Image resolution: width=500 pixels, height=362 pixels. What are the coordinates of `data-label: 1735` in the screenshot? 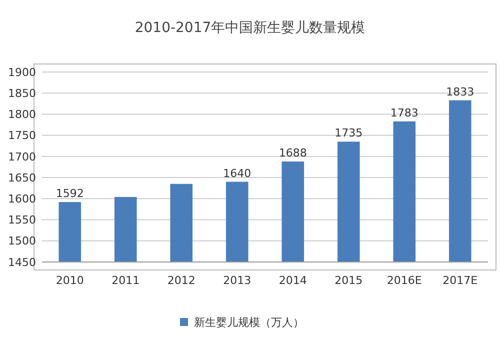 It's located at (348, 133).